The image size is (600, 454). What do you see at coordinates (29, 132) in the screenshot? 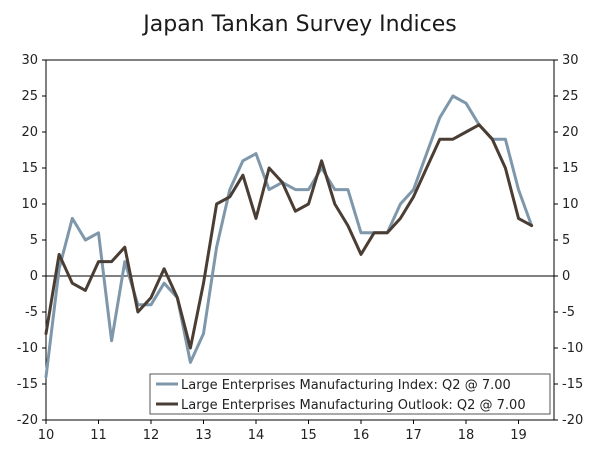
I see `y-tick-label-left: 20` at bounding box center [29, 132].